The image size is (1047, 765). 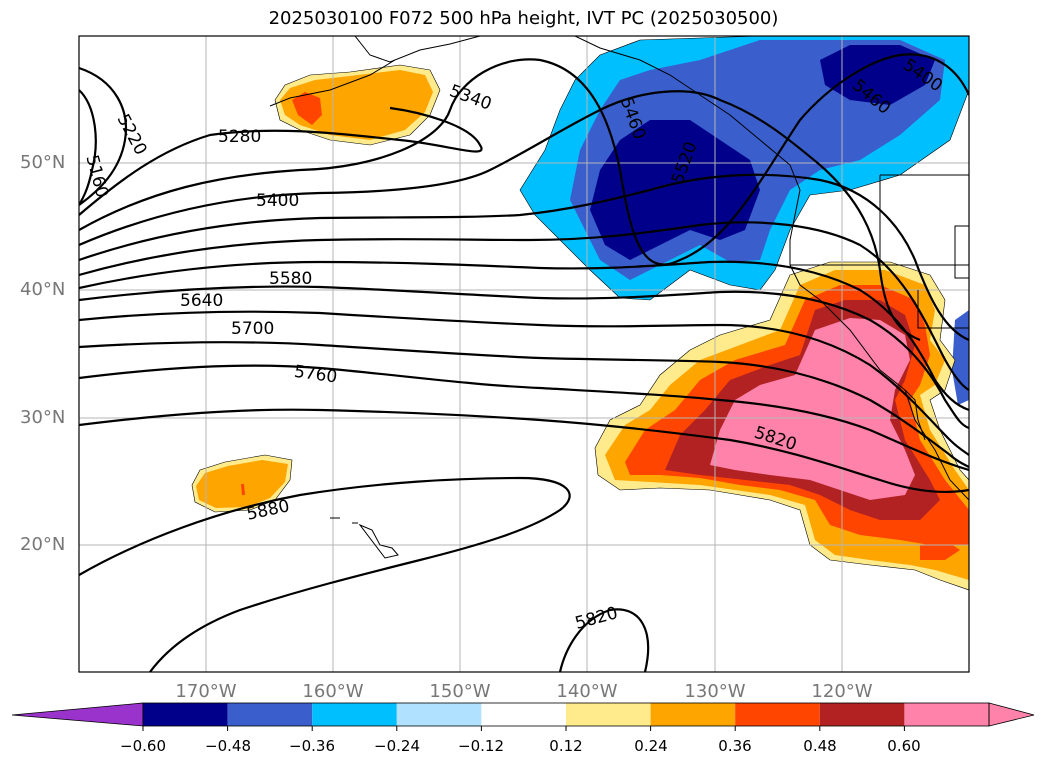 What do you see at coordinates (43, 417) in the screenshot?
I see `lat-label-30n: 30°N` at bounding box center [43, 417].